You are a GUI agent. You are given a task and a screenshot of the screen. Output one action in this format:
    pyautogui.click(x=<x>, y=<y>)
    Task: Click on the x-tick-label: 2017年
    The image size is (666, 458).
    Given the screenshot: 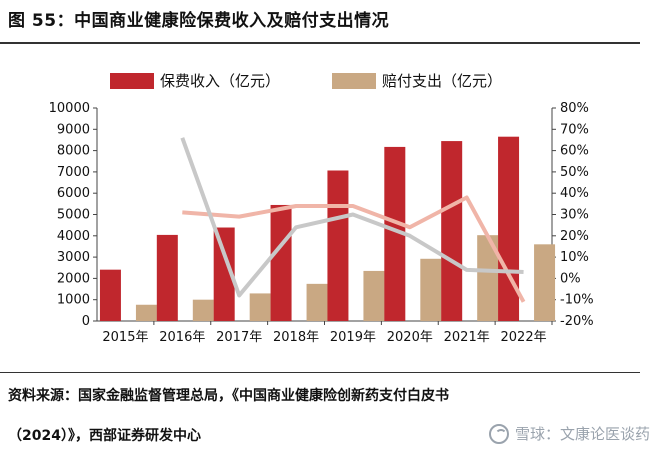 What is the action you would take?
    pyautogui.click(x=239, y=337)
    